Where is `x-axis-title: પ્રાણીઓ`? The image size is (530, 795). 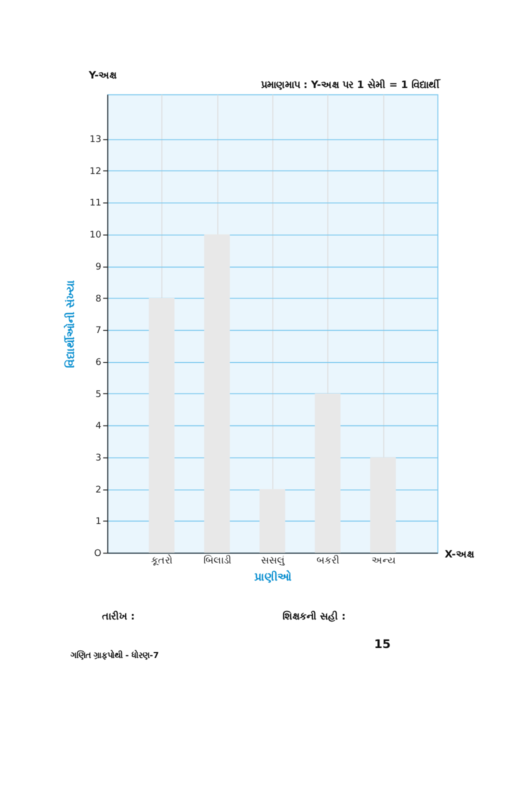
x-axis-title: પ્રાણીઓ is located at coordinates (272, 577).